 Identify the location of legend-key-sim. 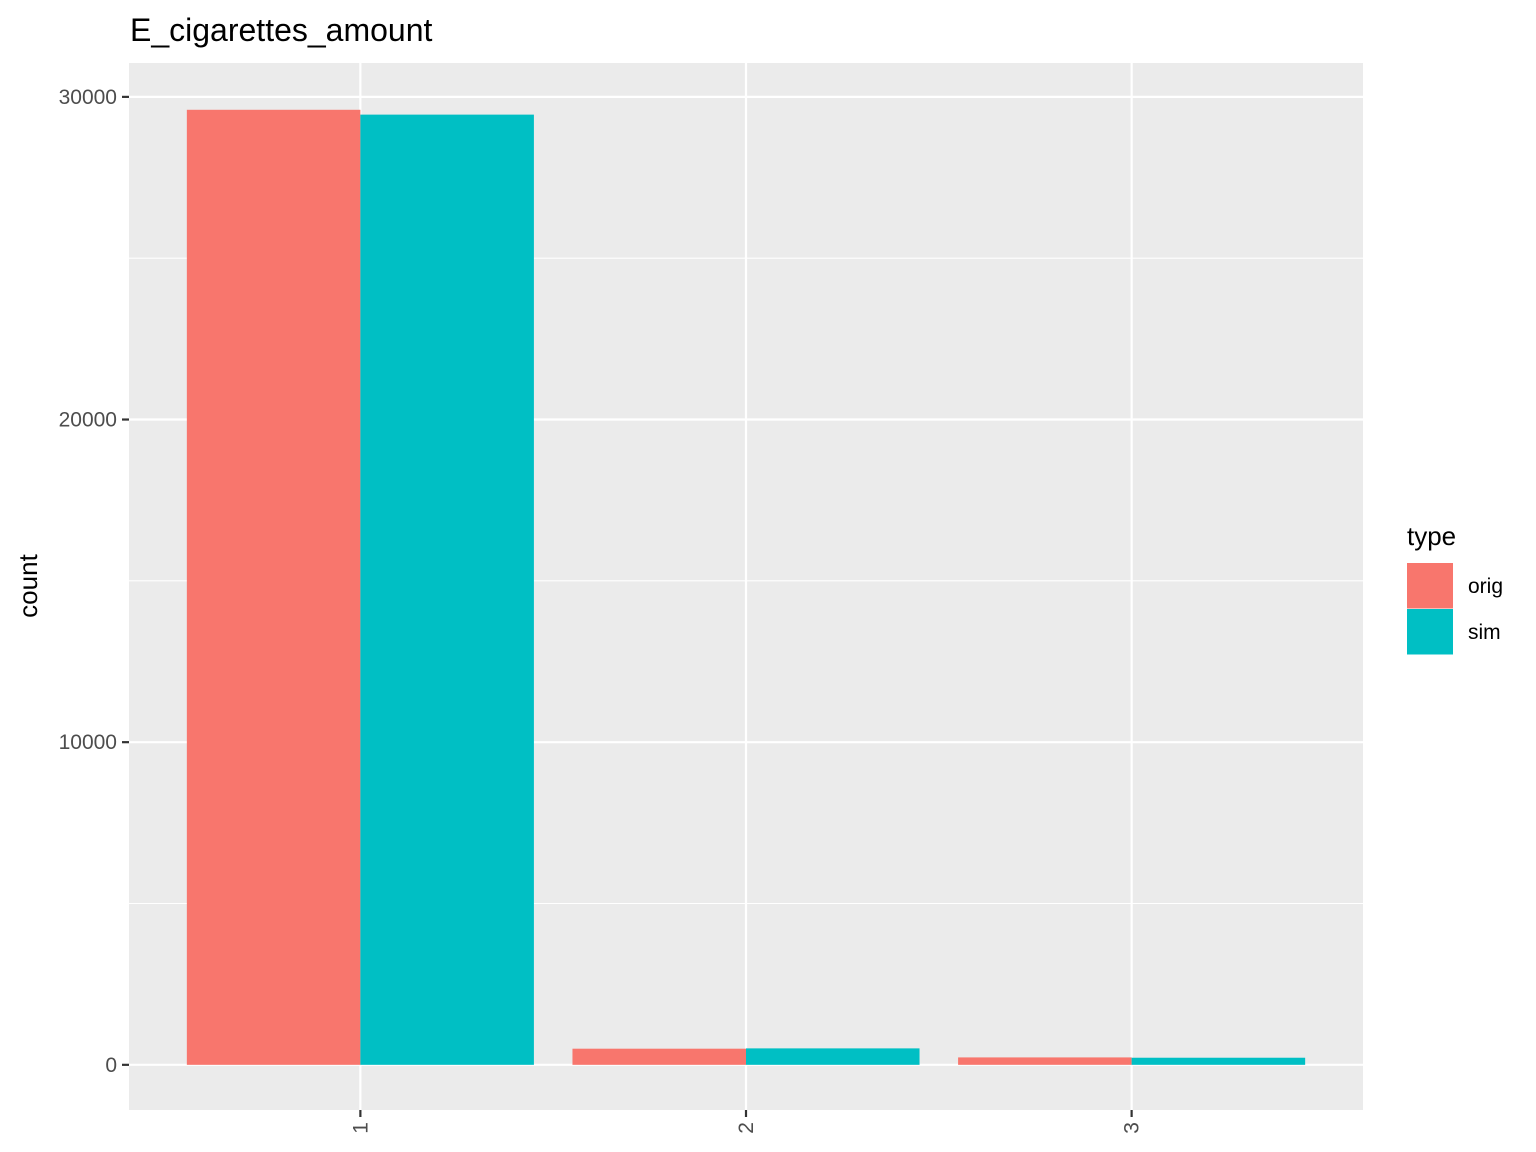
(1430, 632).